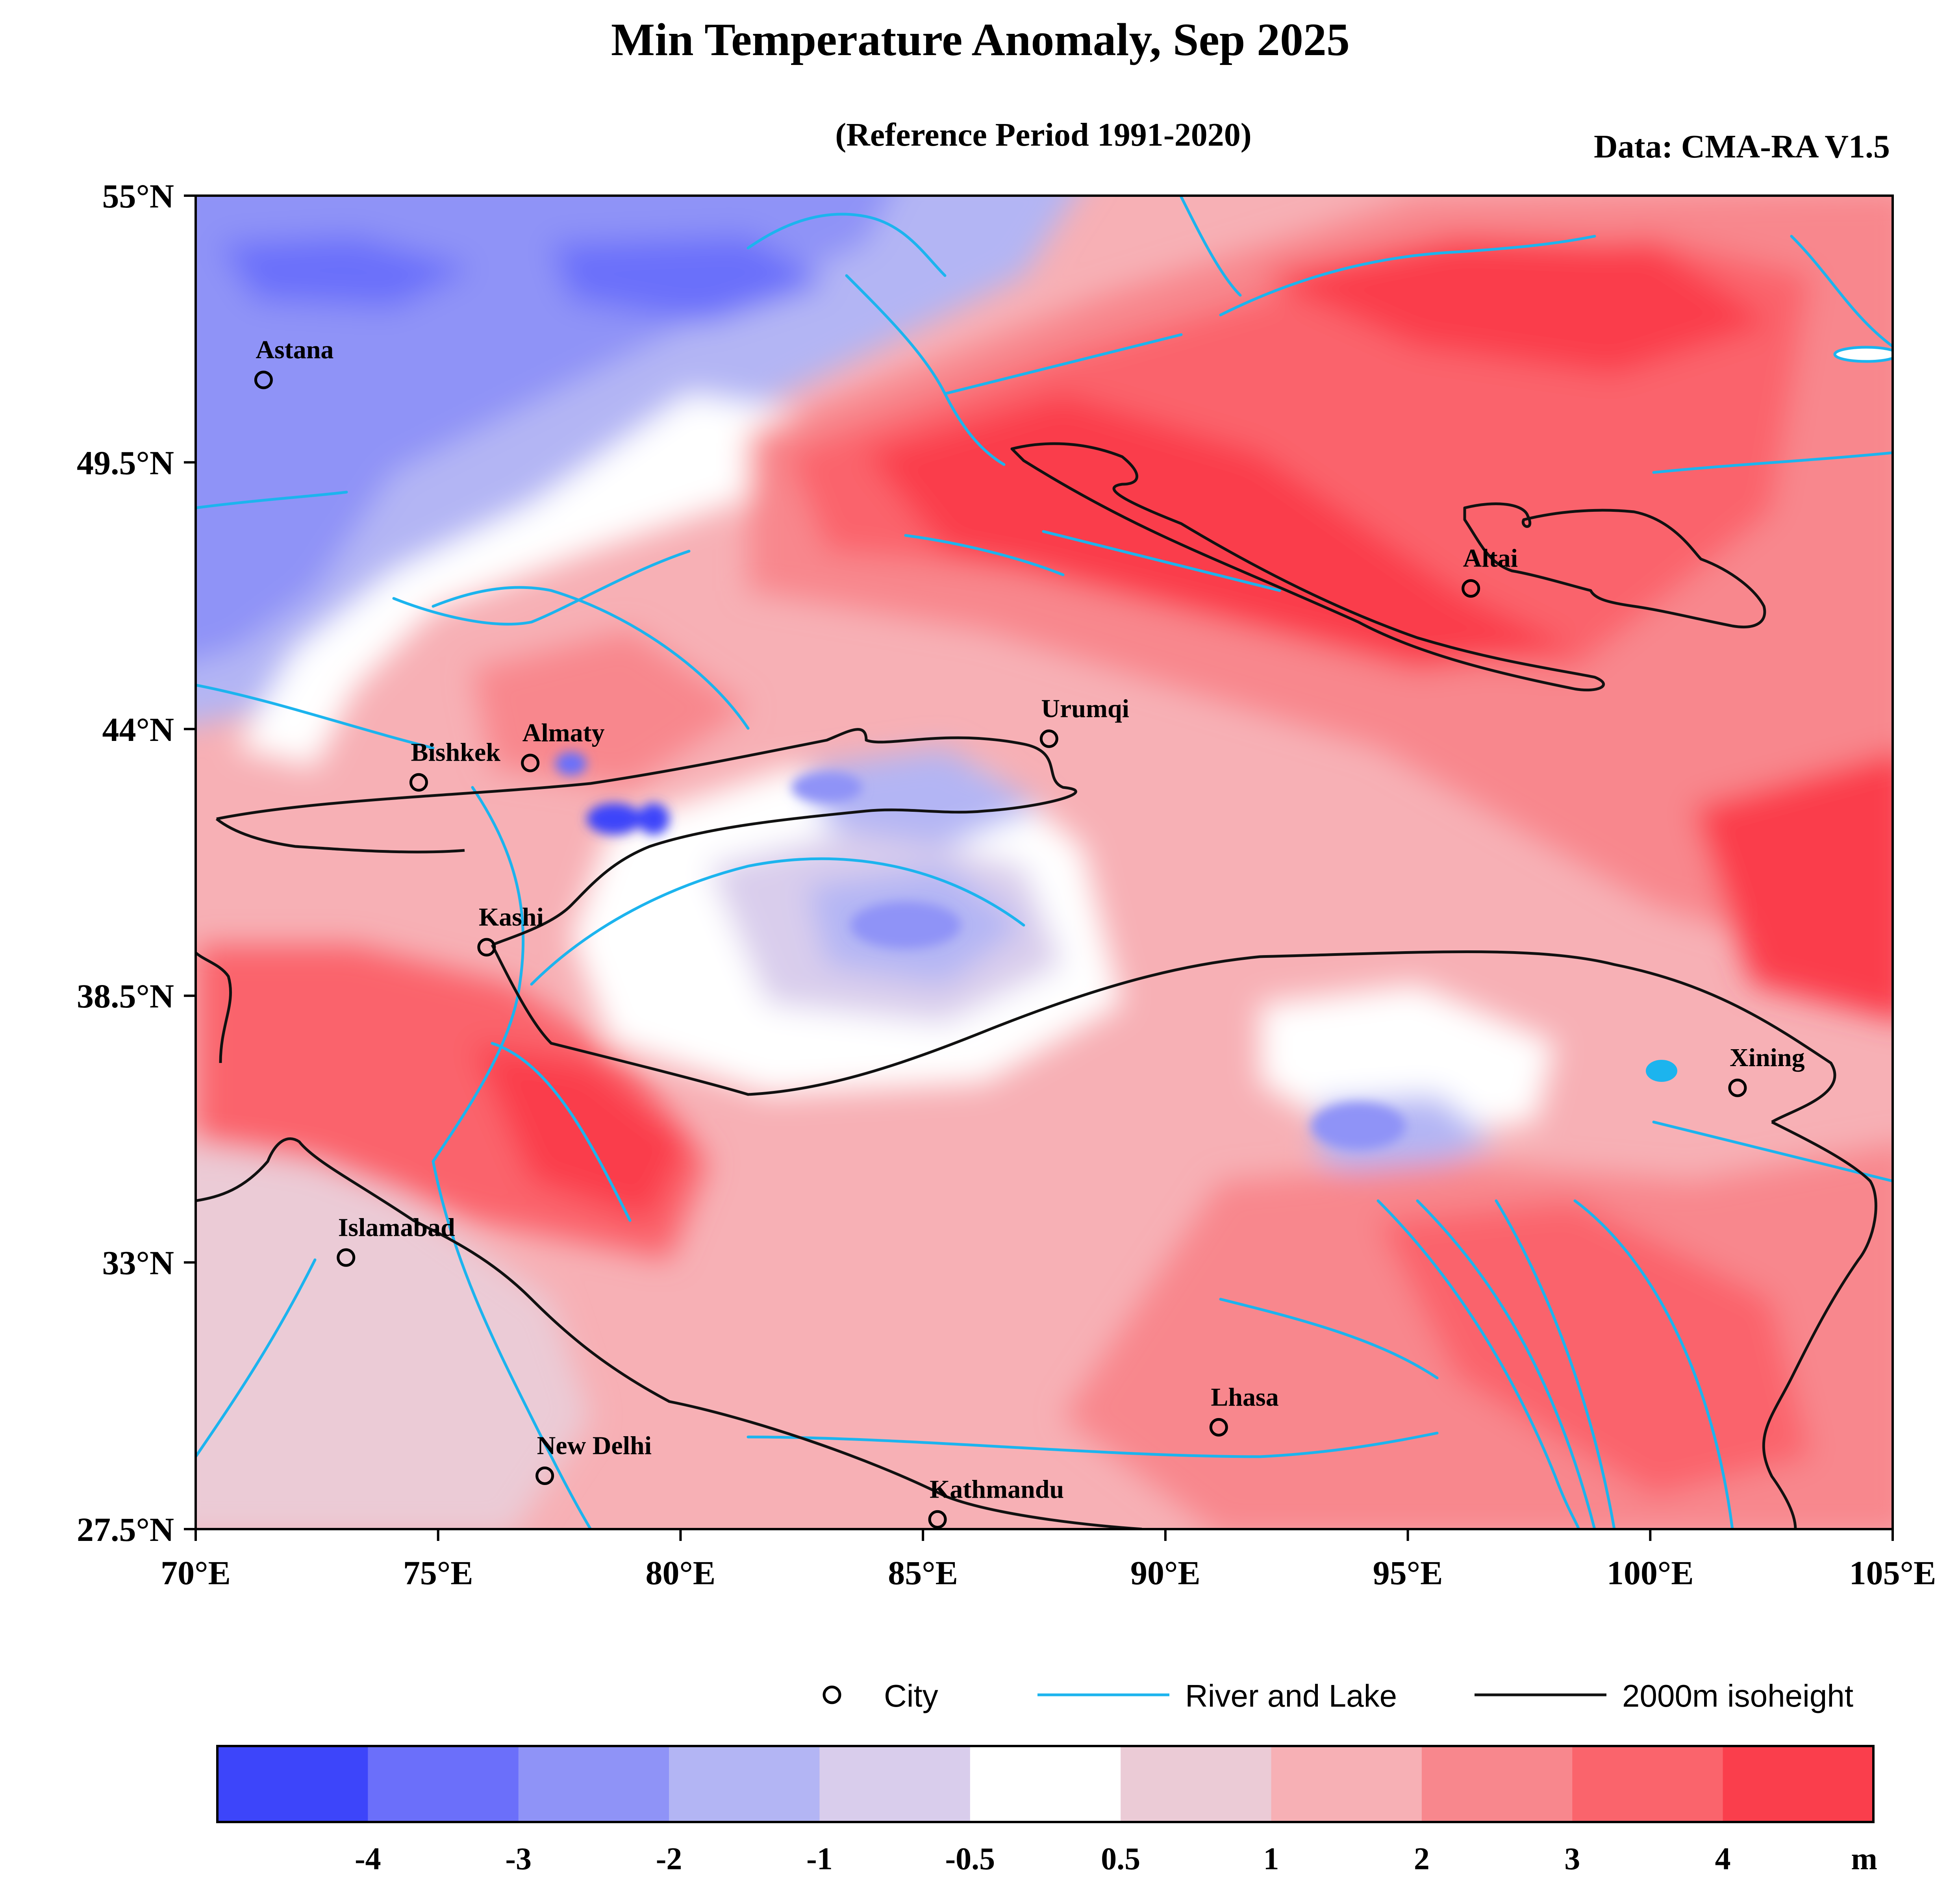  I want to click on map-legend: City River and Lake 2000m isoheight, so click(1338, 1695).